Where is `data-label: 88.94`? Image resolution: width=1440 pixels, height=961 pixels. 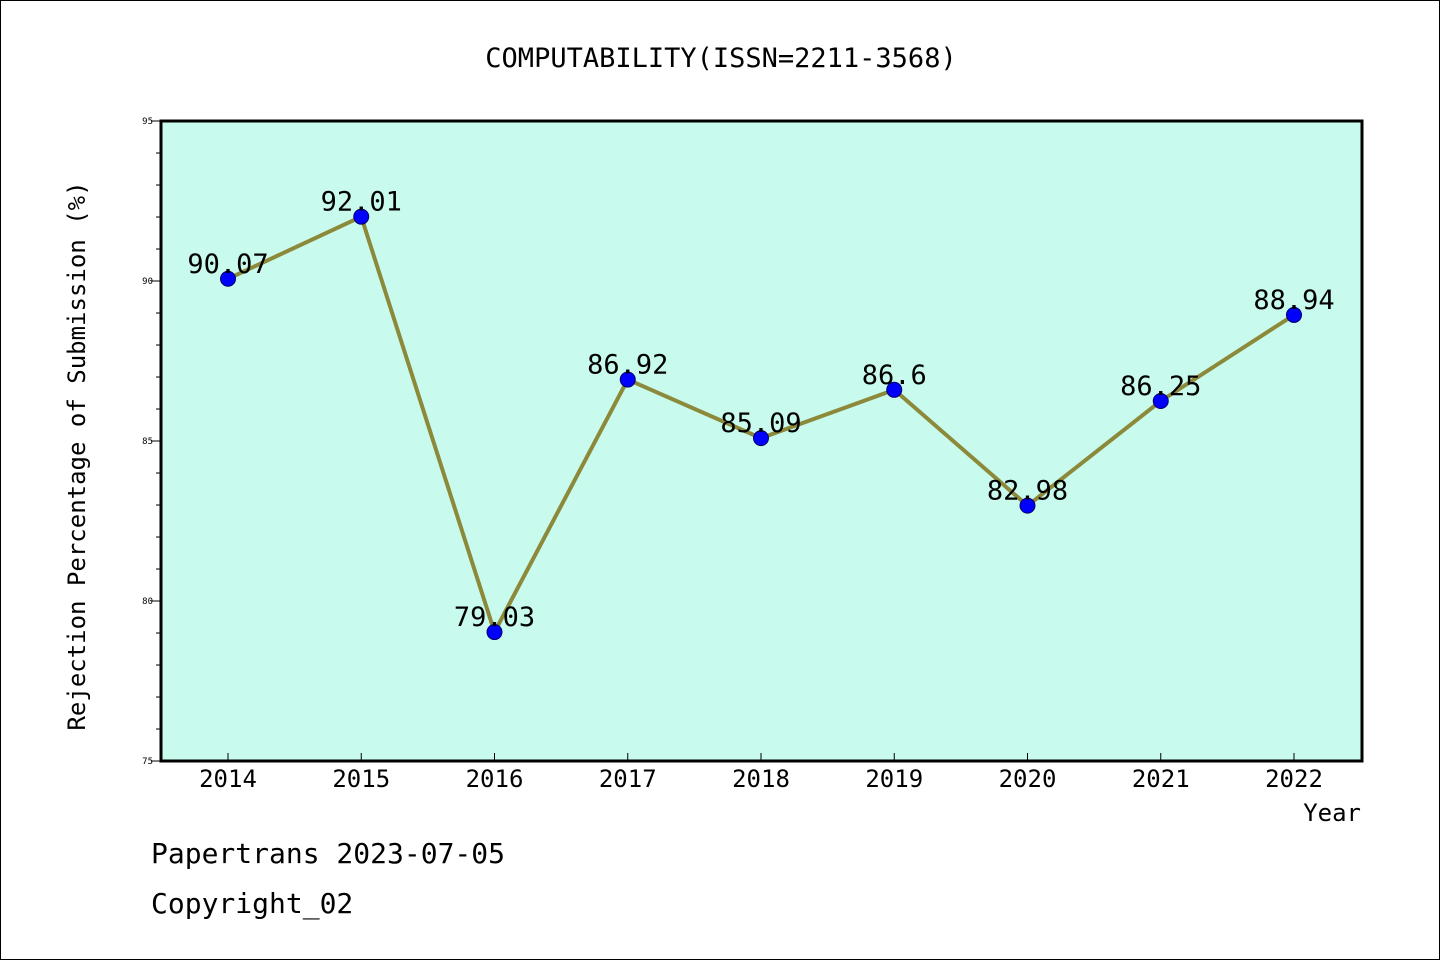
data-label: 88.94 is located at coordinates (1293, 300).